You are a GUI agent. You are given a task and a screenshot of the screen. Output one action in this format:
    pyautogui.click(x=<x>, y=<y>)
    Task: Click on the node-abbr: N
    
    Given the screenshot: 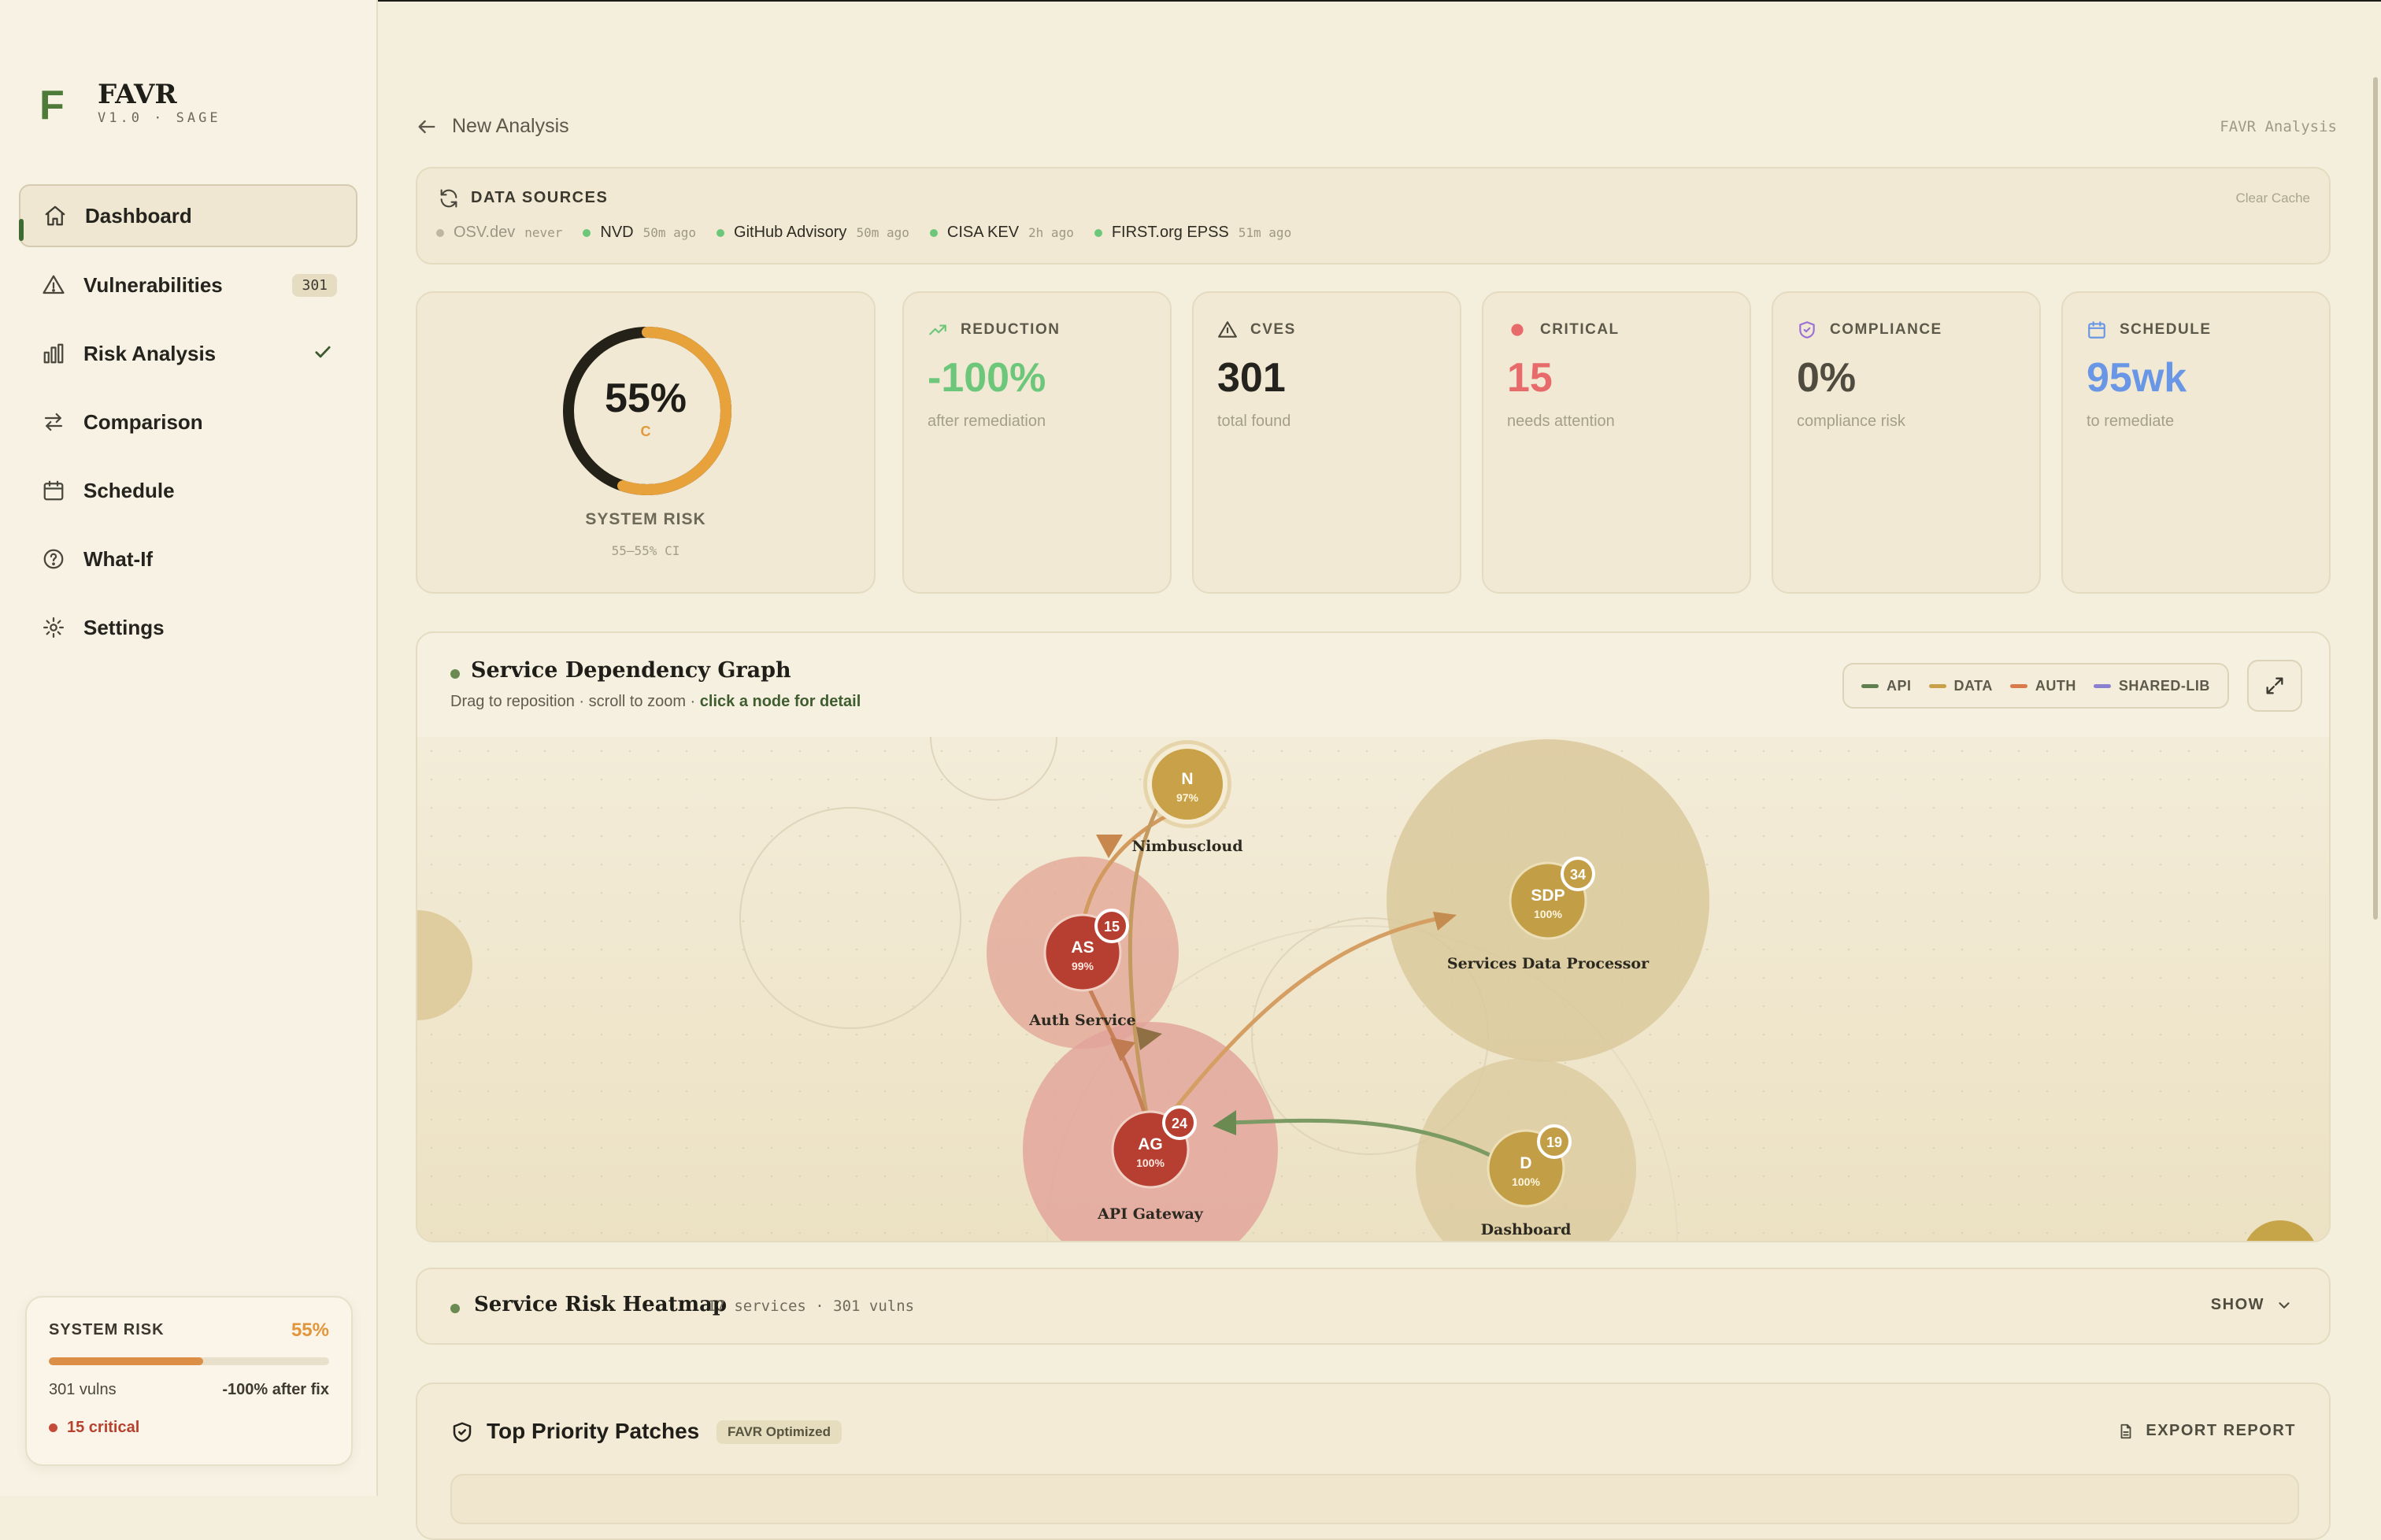 What is the action you would take?
    pyautogui.click(x=1187, y=779)
    